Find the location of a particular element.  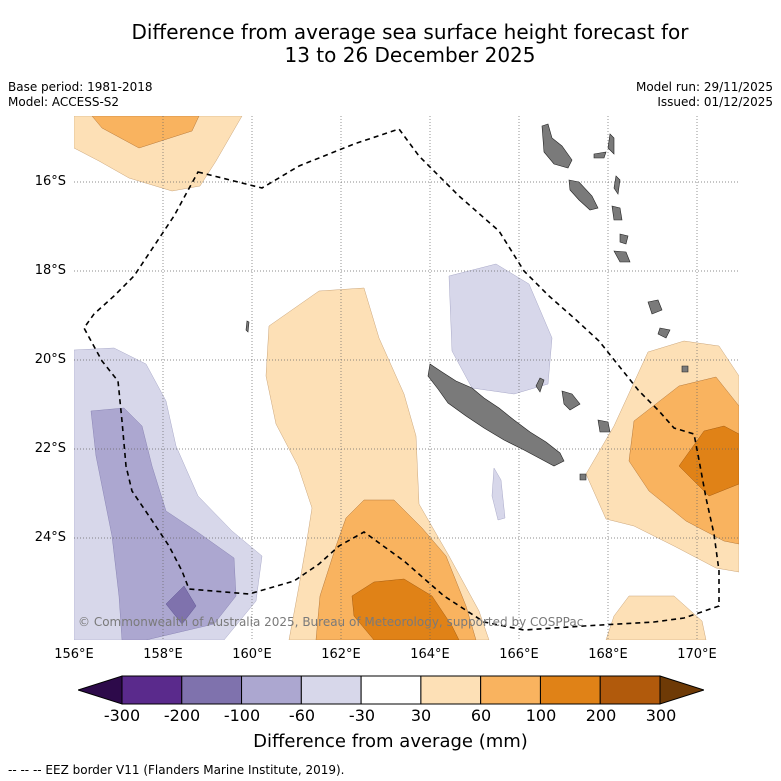

new-caledonia is located at coordinates (496, 415).